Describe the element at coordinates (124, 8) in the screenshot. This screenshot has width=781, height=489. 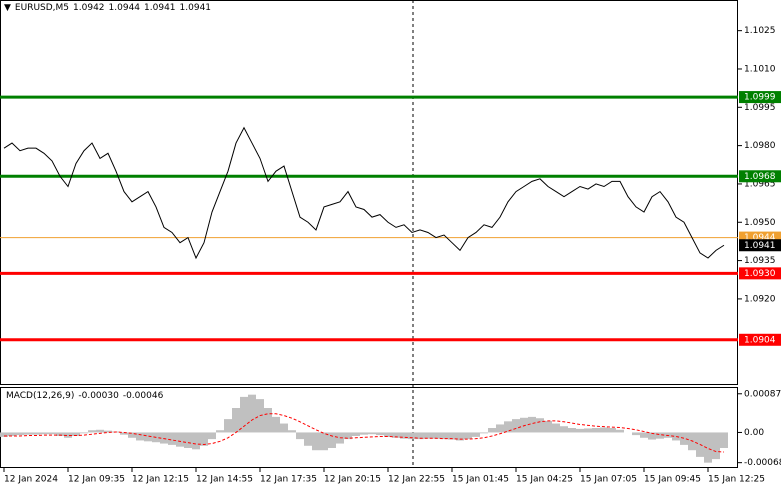
I see `ohlc-high: 1.0944` at that location.